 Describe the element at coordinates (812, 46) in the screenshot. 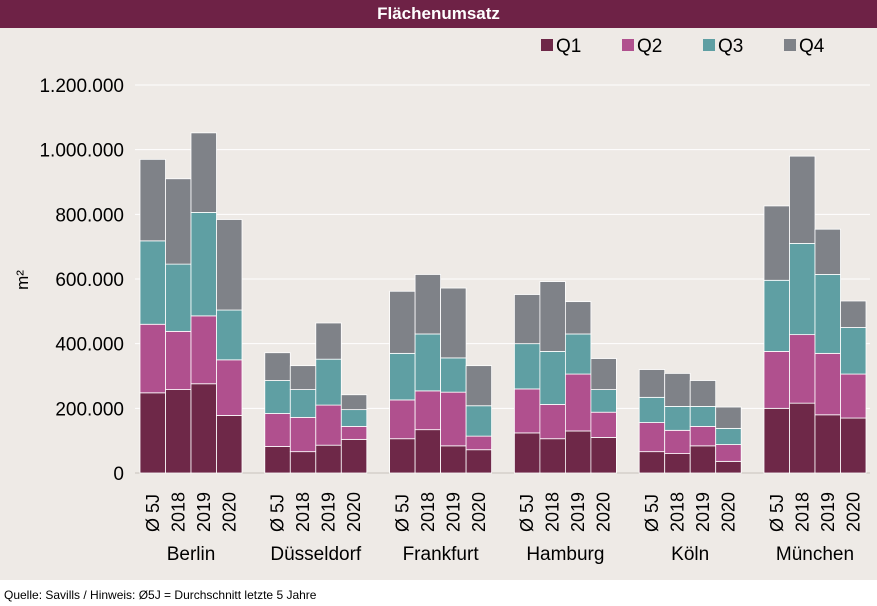

I see `legend-label-q4: Q4` at that location.